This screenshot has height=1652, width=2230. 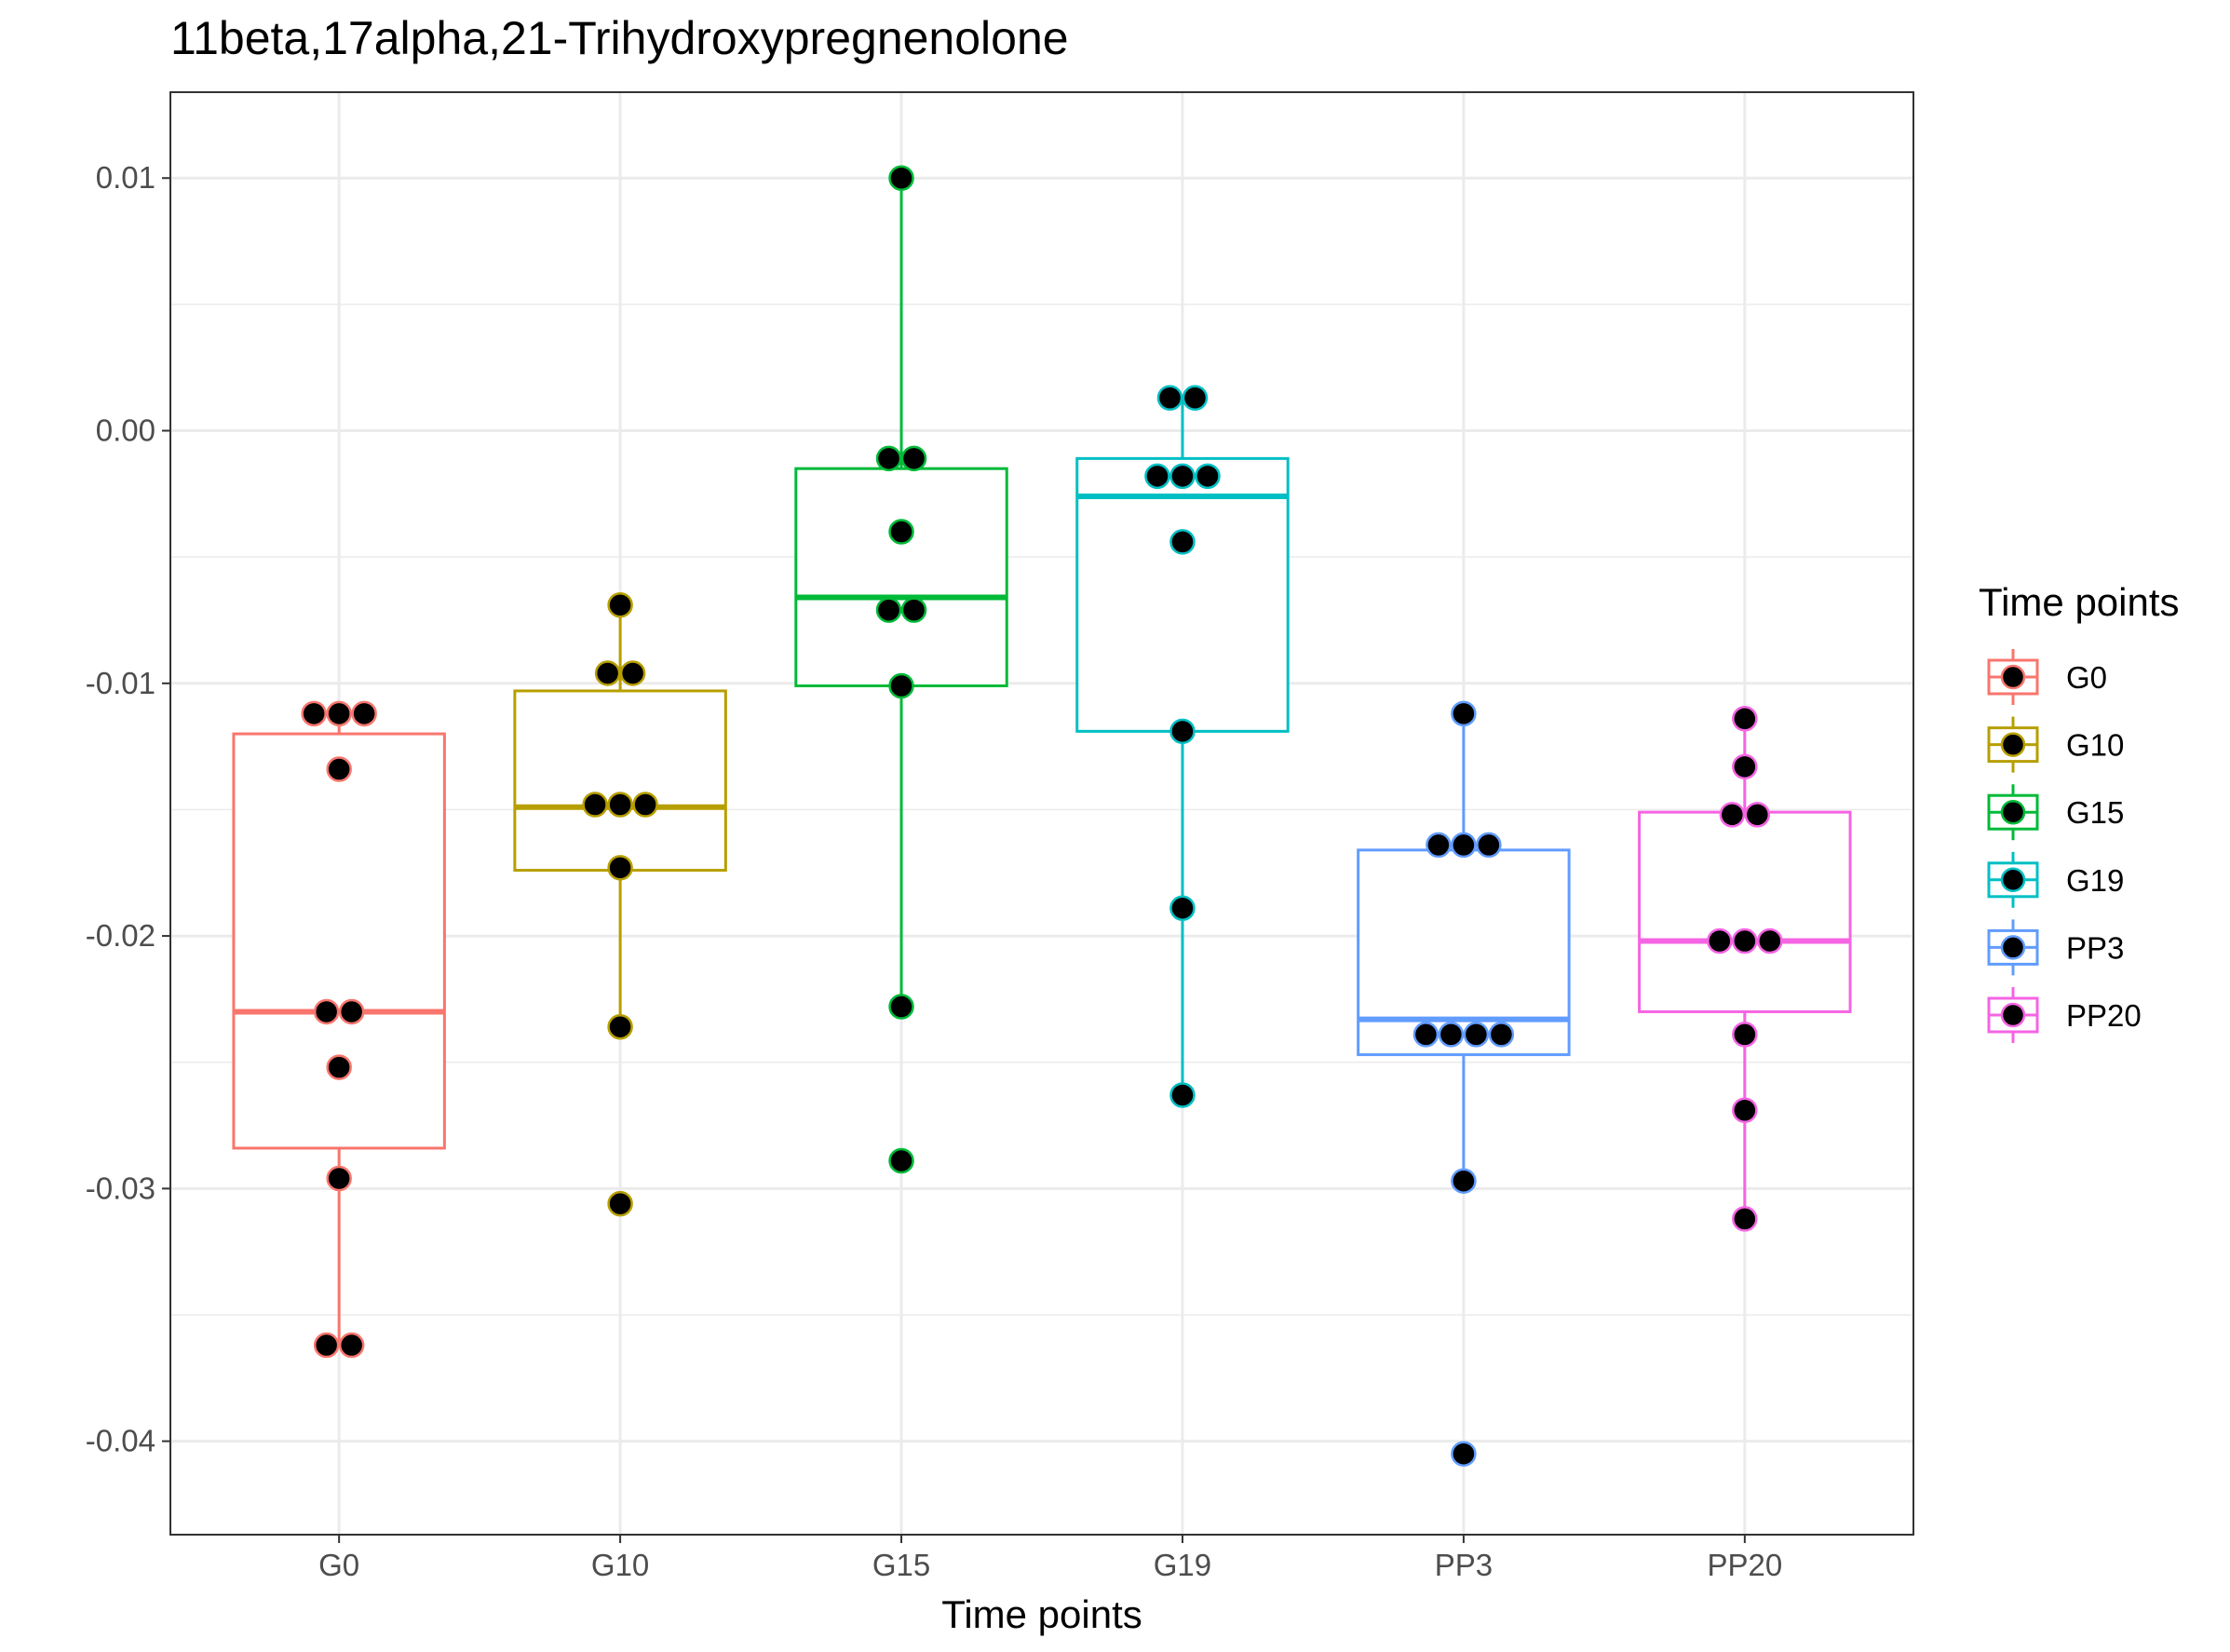 I want to click on box-PP3, so click(x=1464, y=952).